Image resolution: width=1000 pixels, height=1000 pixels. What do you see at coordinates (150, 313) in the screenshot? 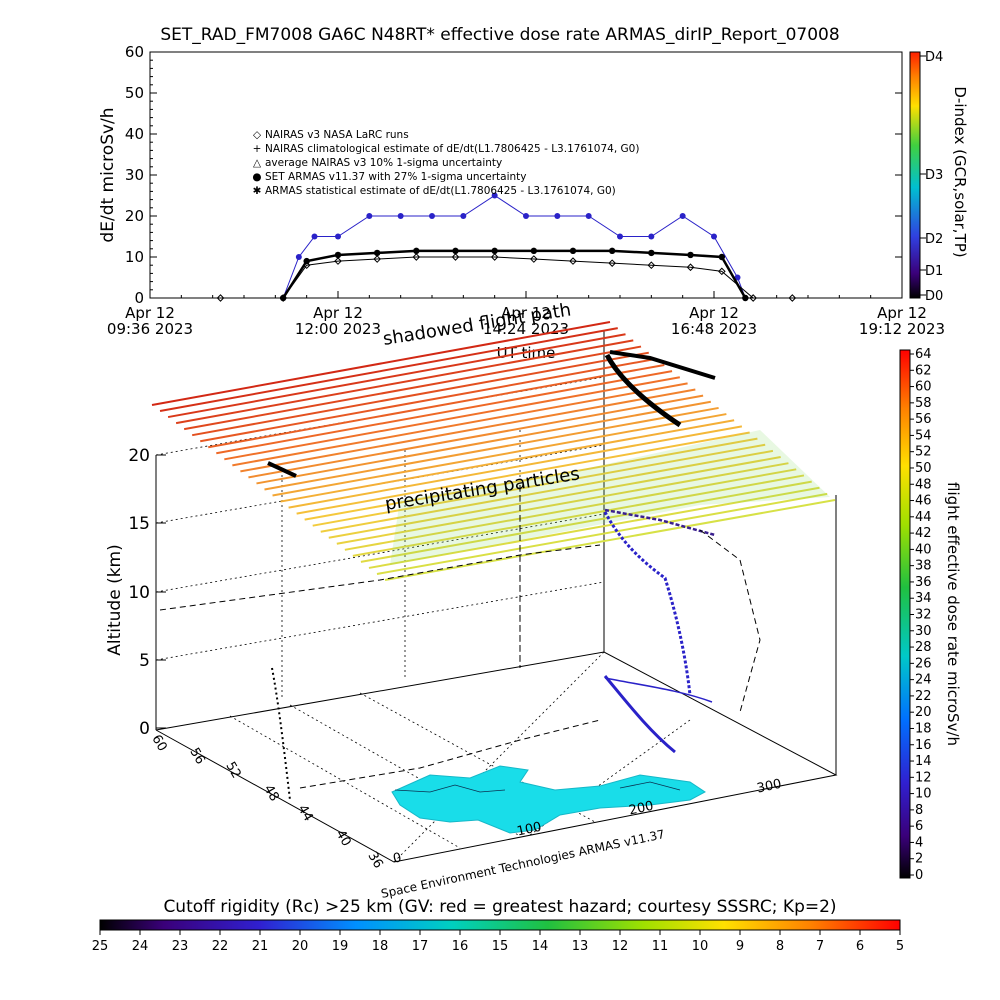
I see `top-x-tick-line1: Apr 12` at bounding box center [150, 313].